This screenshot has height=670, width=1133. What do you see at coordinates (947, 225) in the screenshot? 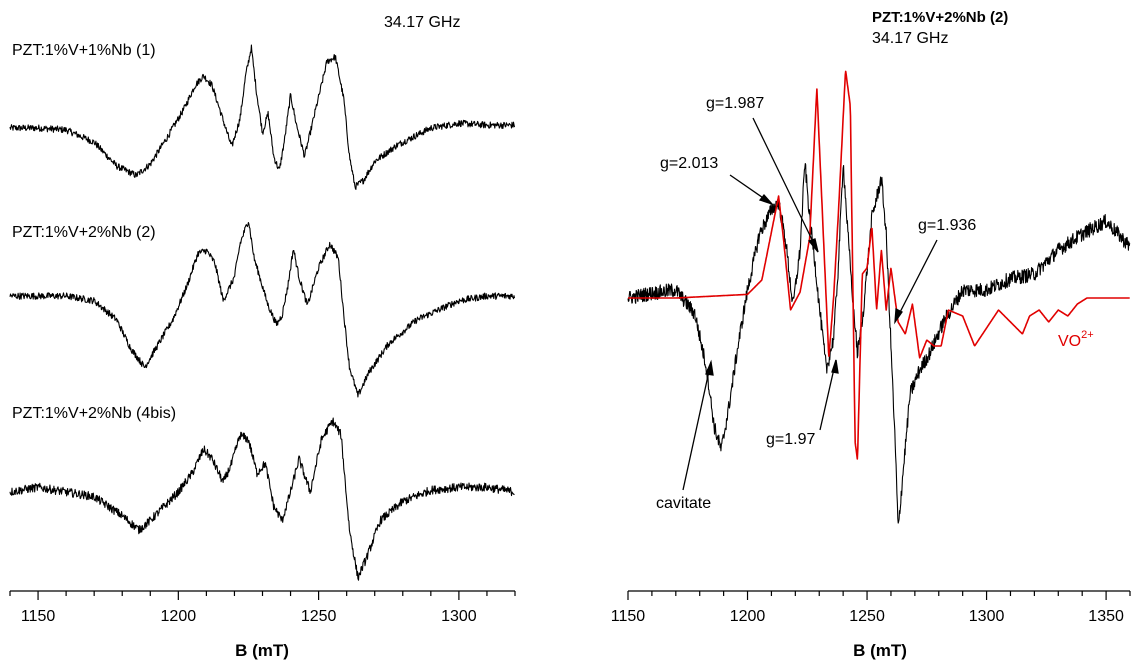
I see `annotation-g-1936: g=1.936` at bounding box center [947, 225].